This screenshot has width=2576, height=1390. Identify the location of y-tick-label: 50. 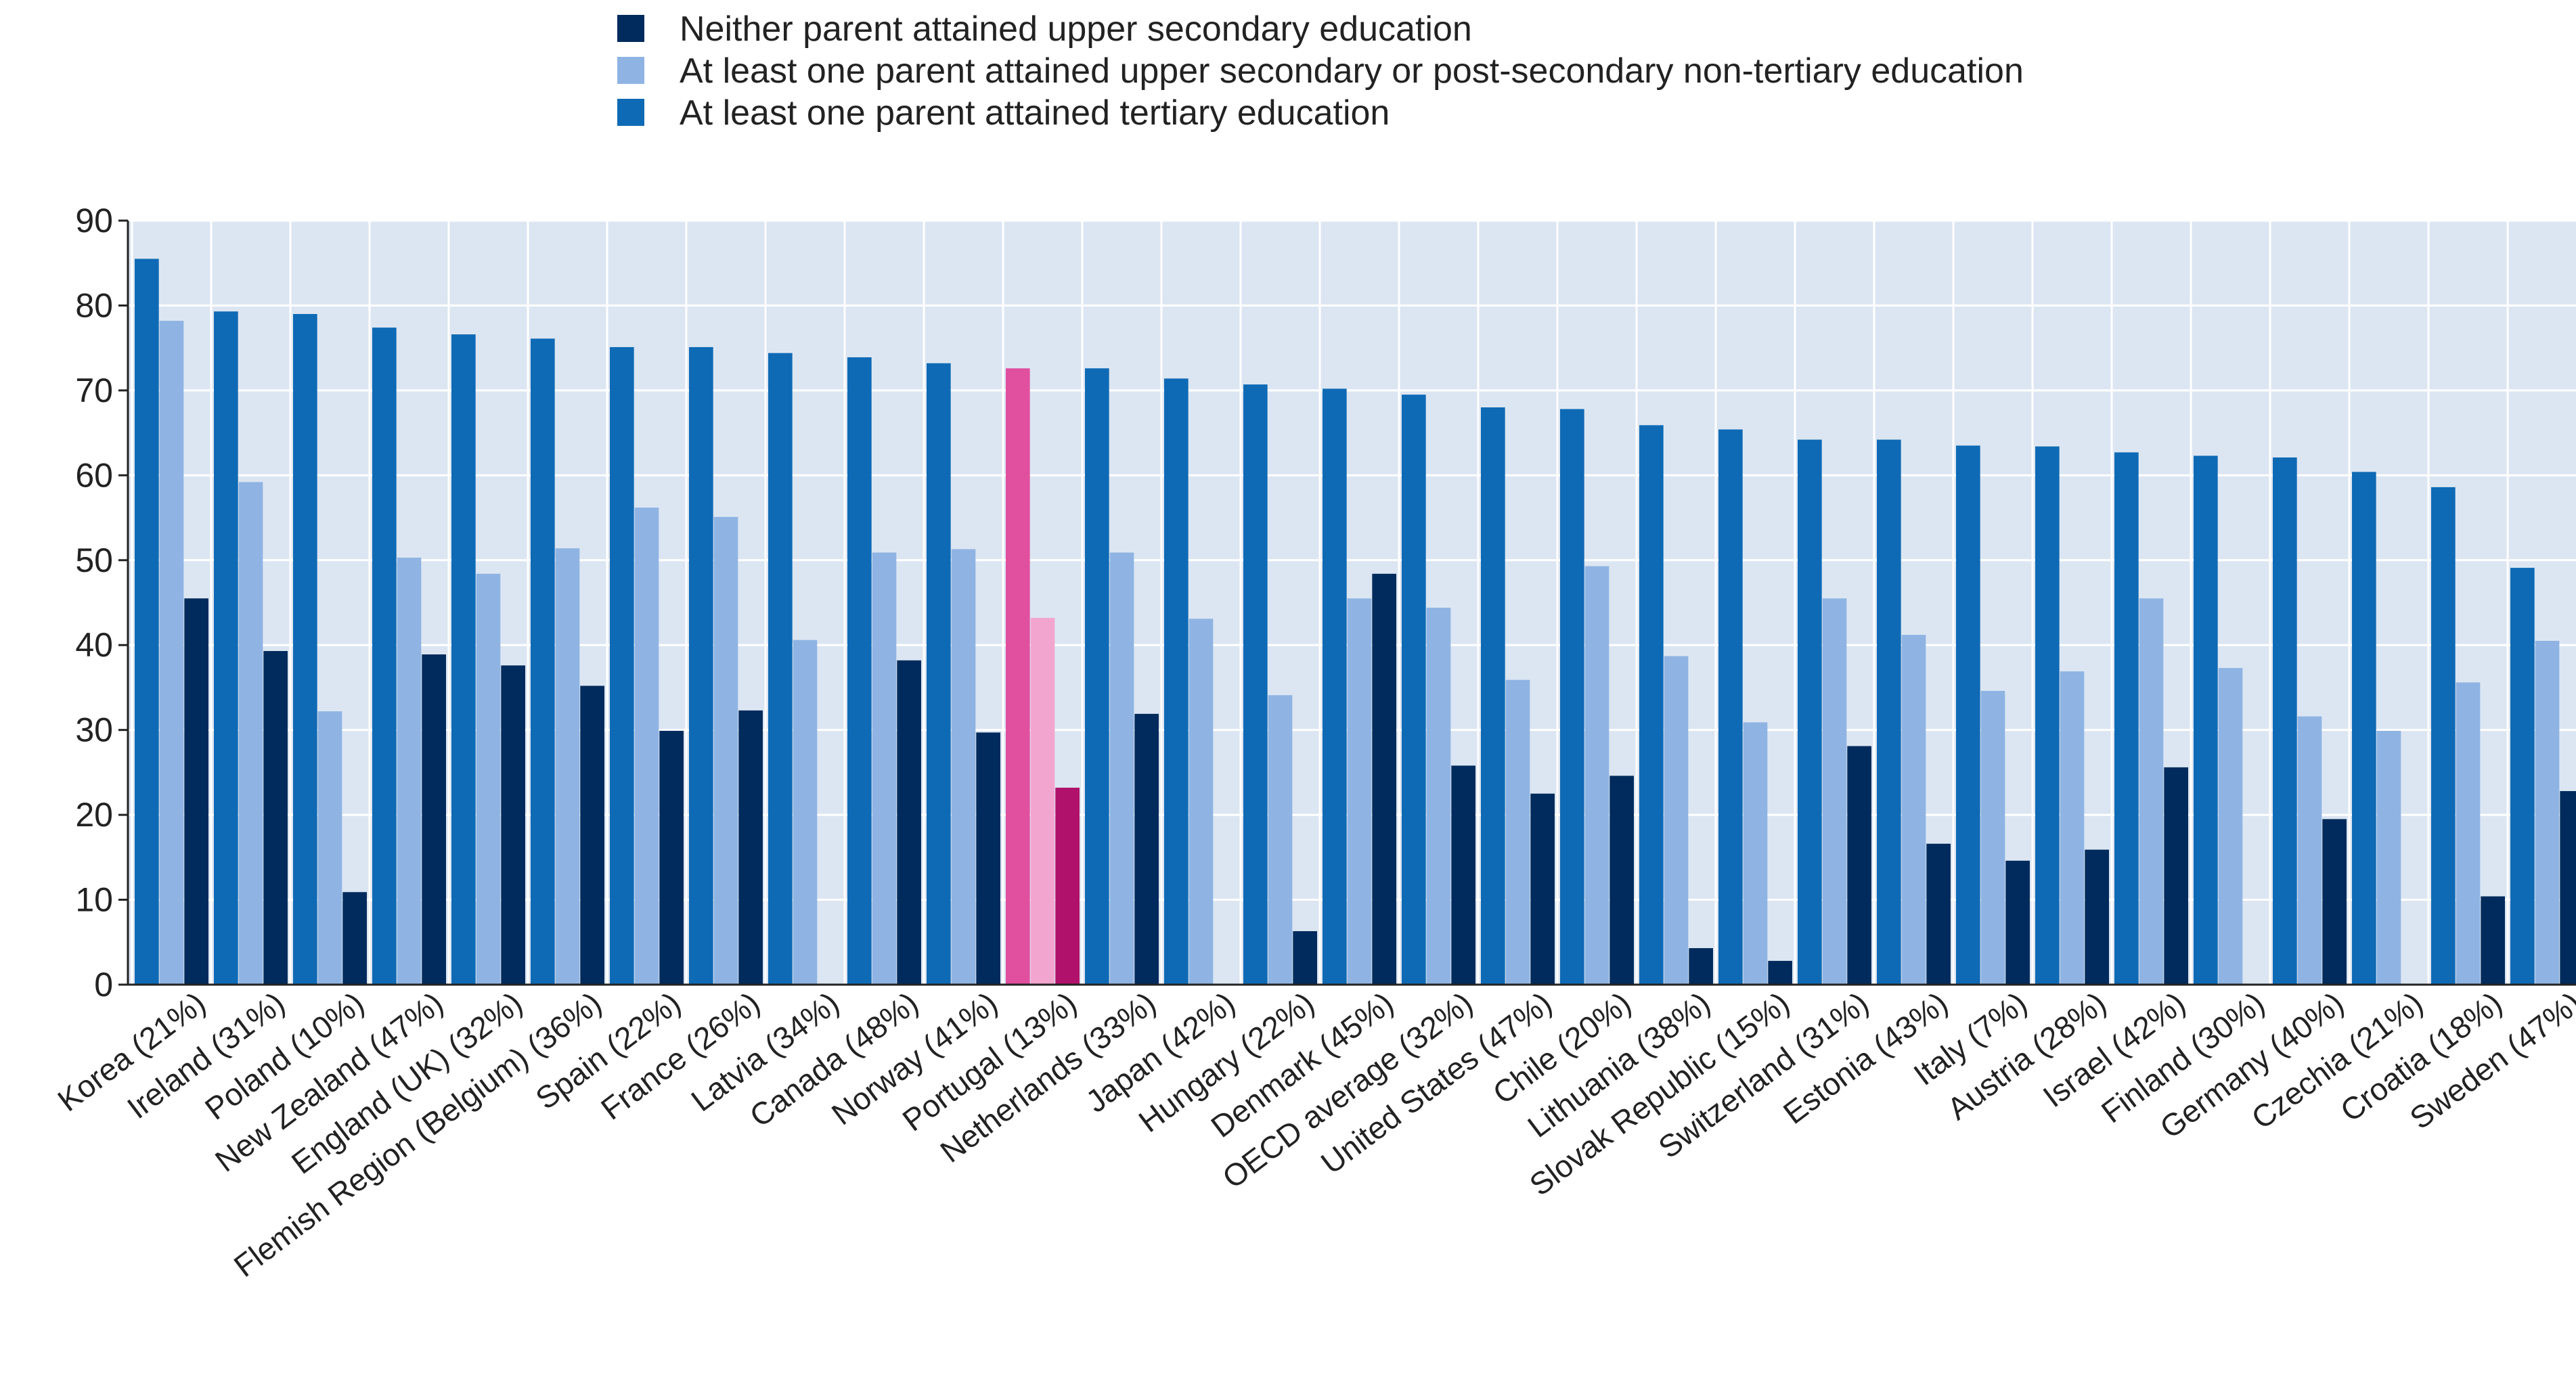
(94, 560).